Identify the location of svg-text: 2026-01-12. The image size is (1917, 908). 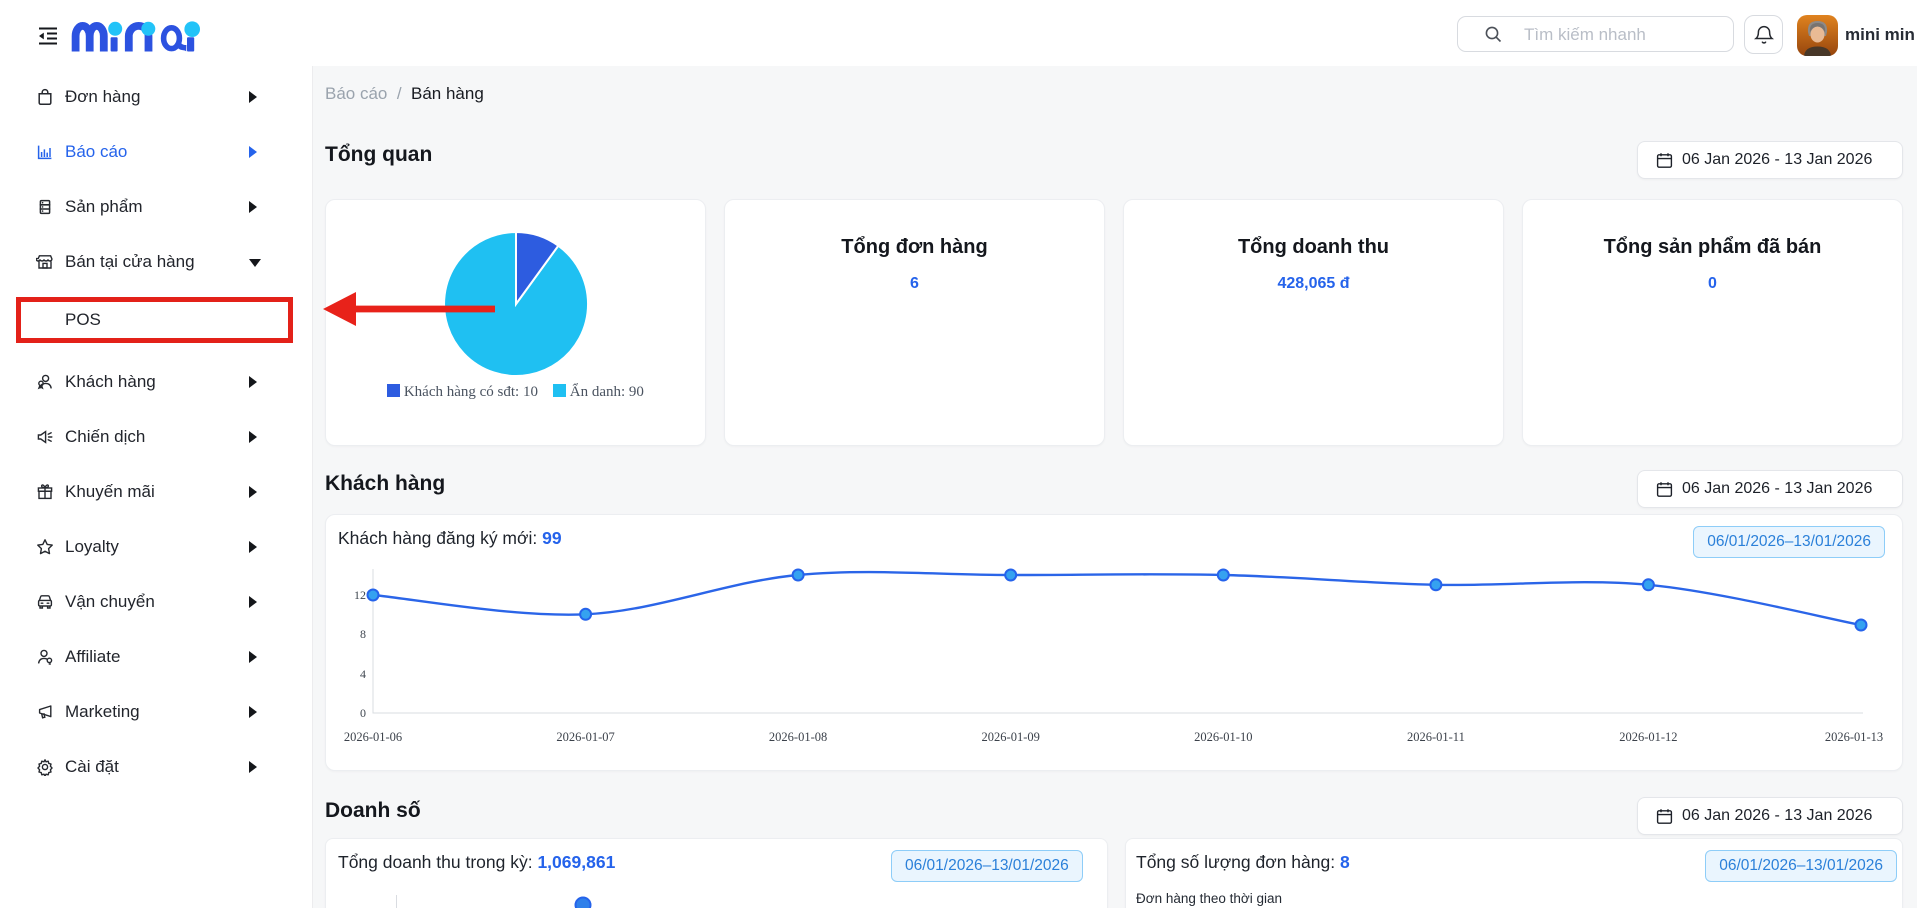
(1648, 737).